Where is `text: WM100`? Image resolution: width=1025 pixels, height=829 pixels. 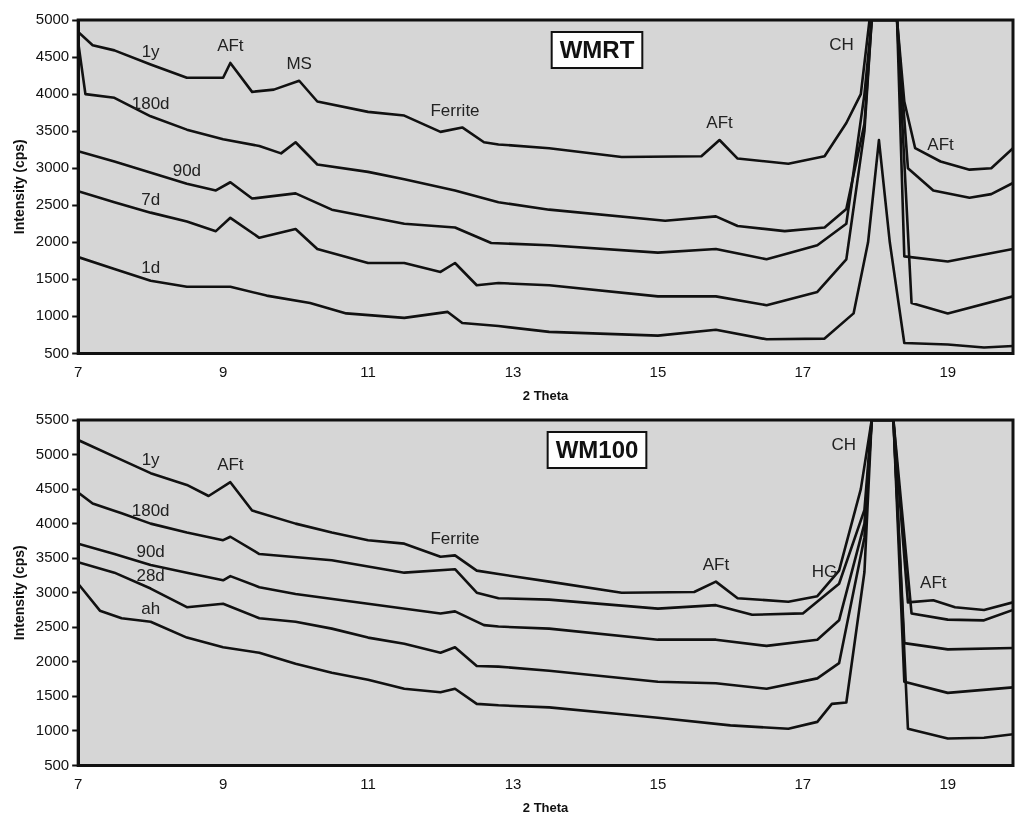
text: WM100 is located at coordinates (597, 449).